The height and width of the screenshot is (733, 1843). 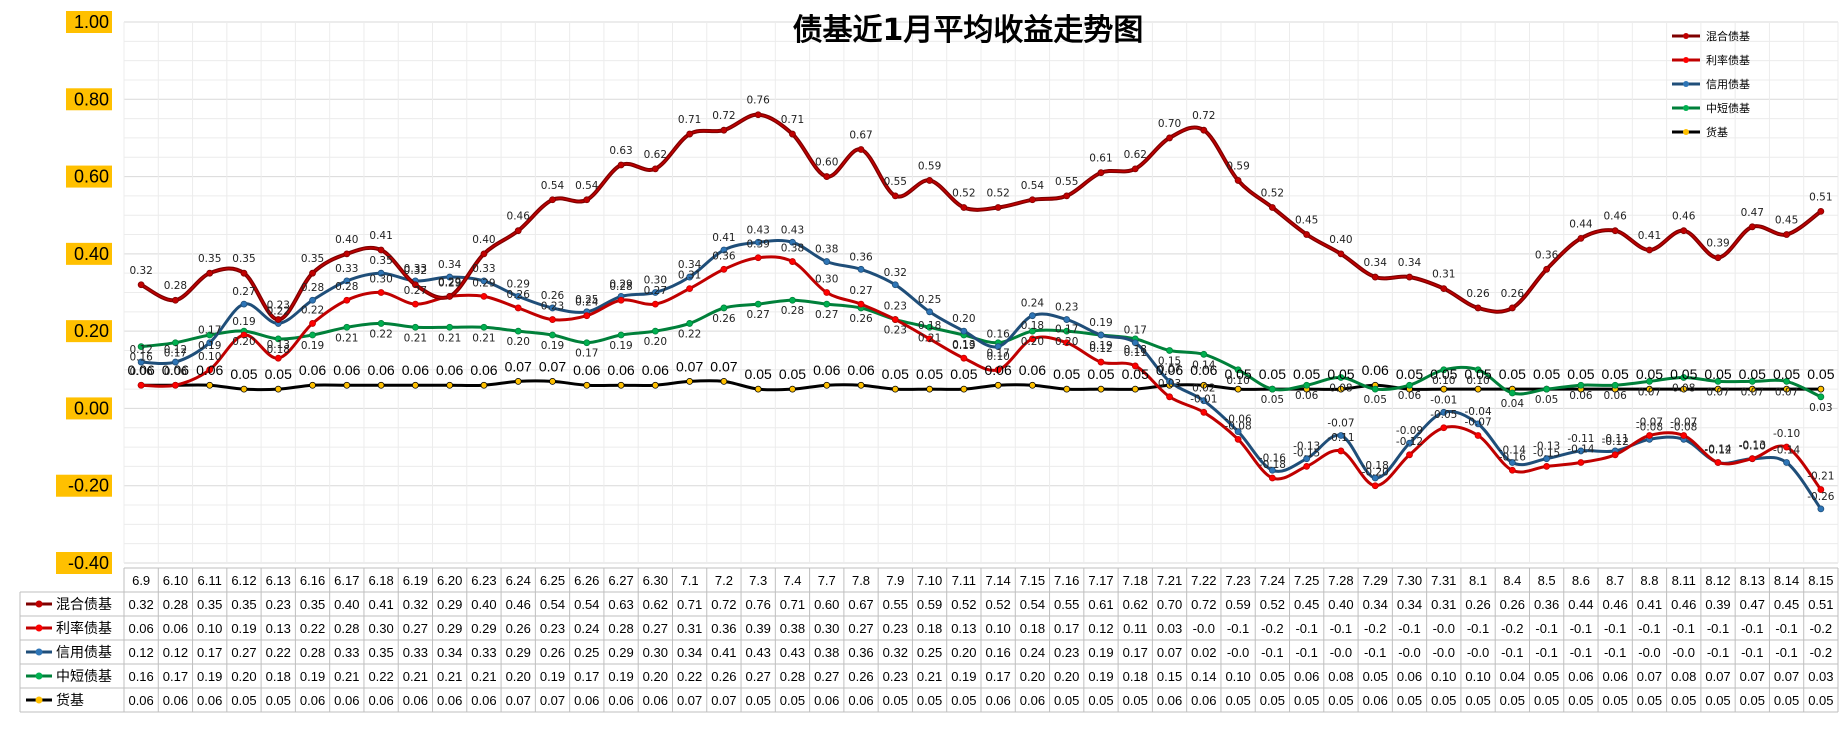 I want to click on table-cell: 0.46, so click(x=1615, y=604).